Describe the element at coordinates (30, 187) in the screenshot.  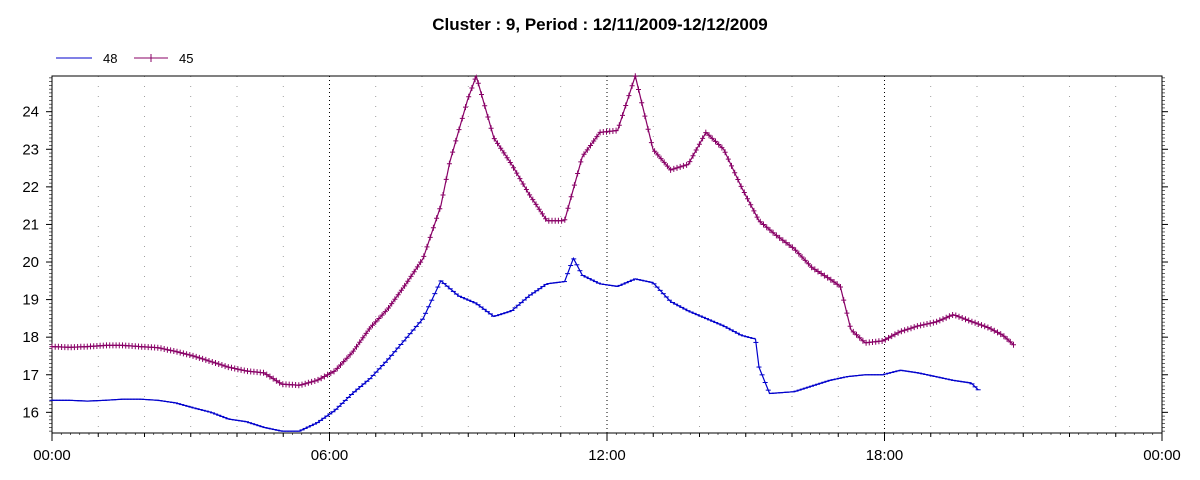
I see `y-tick-label: 22` at that location.